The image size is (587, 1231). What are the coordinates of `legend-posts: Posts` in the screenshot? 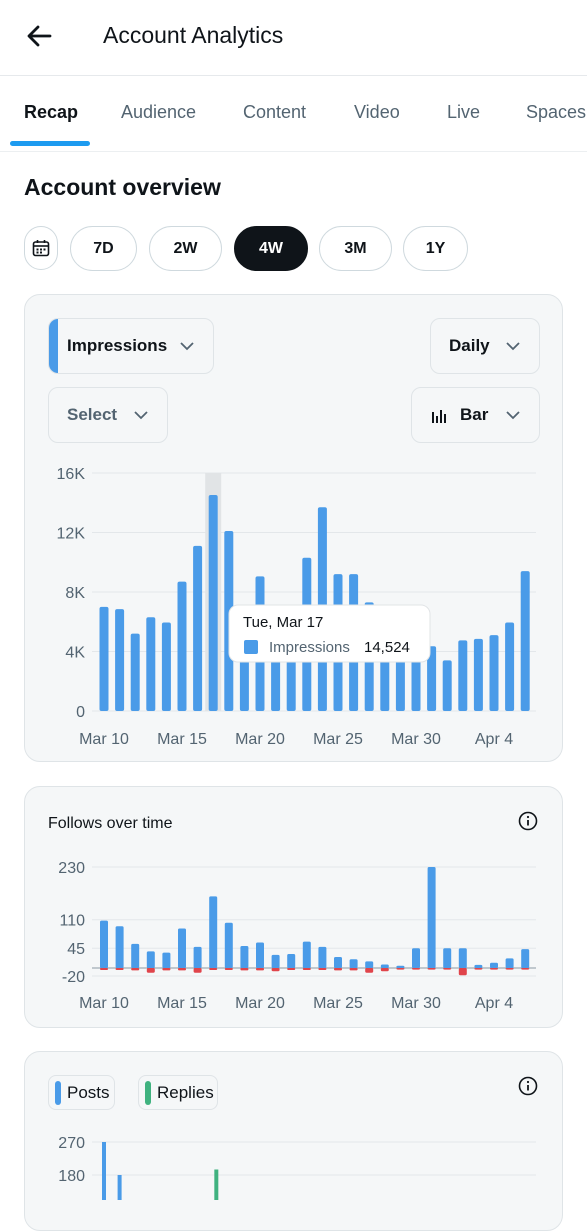 It's located at (81, 1092).